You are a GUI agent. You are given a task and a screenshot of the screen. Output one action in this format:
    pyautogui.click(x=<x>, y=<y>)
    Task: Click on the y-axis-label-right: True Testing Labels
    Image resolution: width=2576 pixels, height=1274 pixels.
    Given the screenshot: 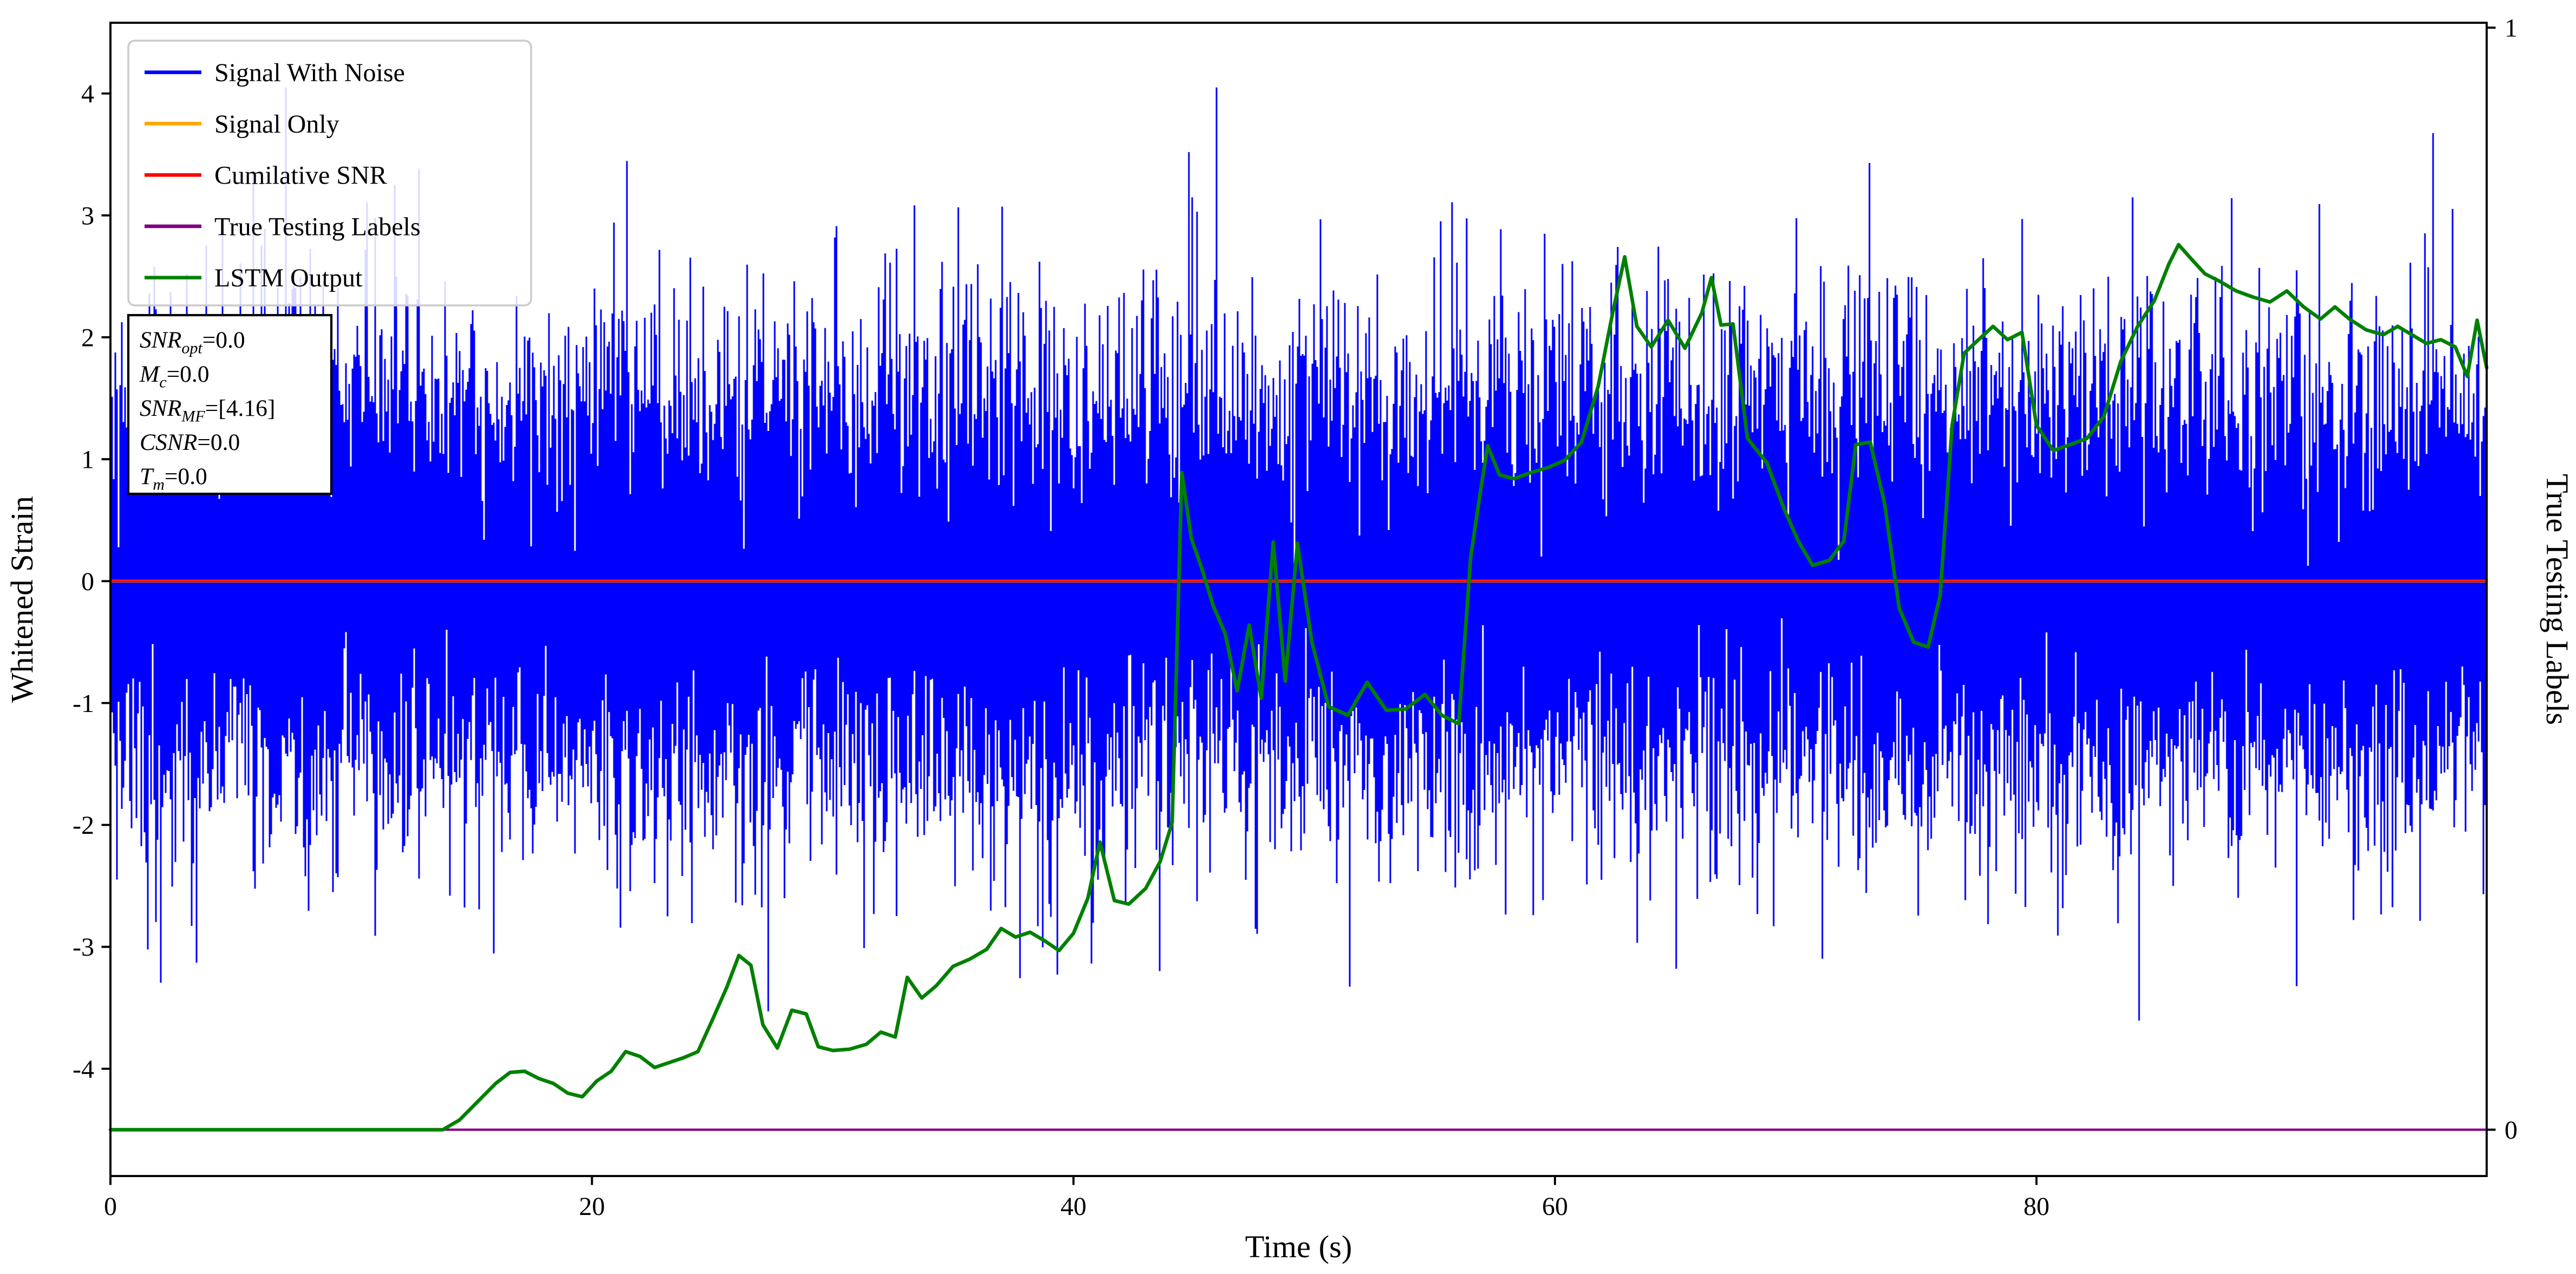 What is the action you would take?
    pyautogui.click(x=2557, y=599)
    